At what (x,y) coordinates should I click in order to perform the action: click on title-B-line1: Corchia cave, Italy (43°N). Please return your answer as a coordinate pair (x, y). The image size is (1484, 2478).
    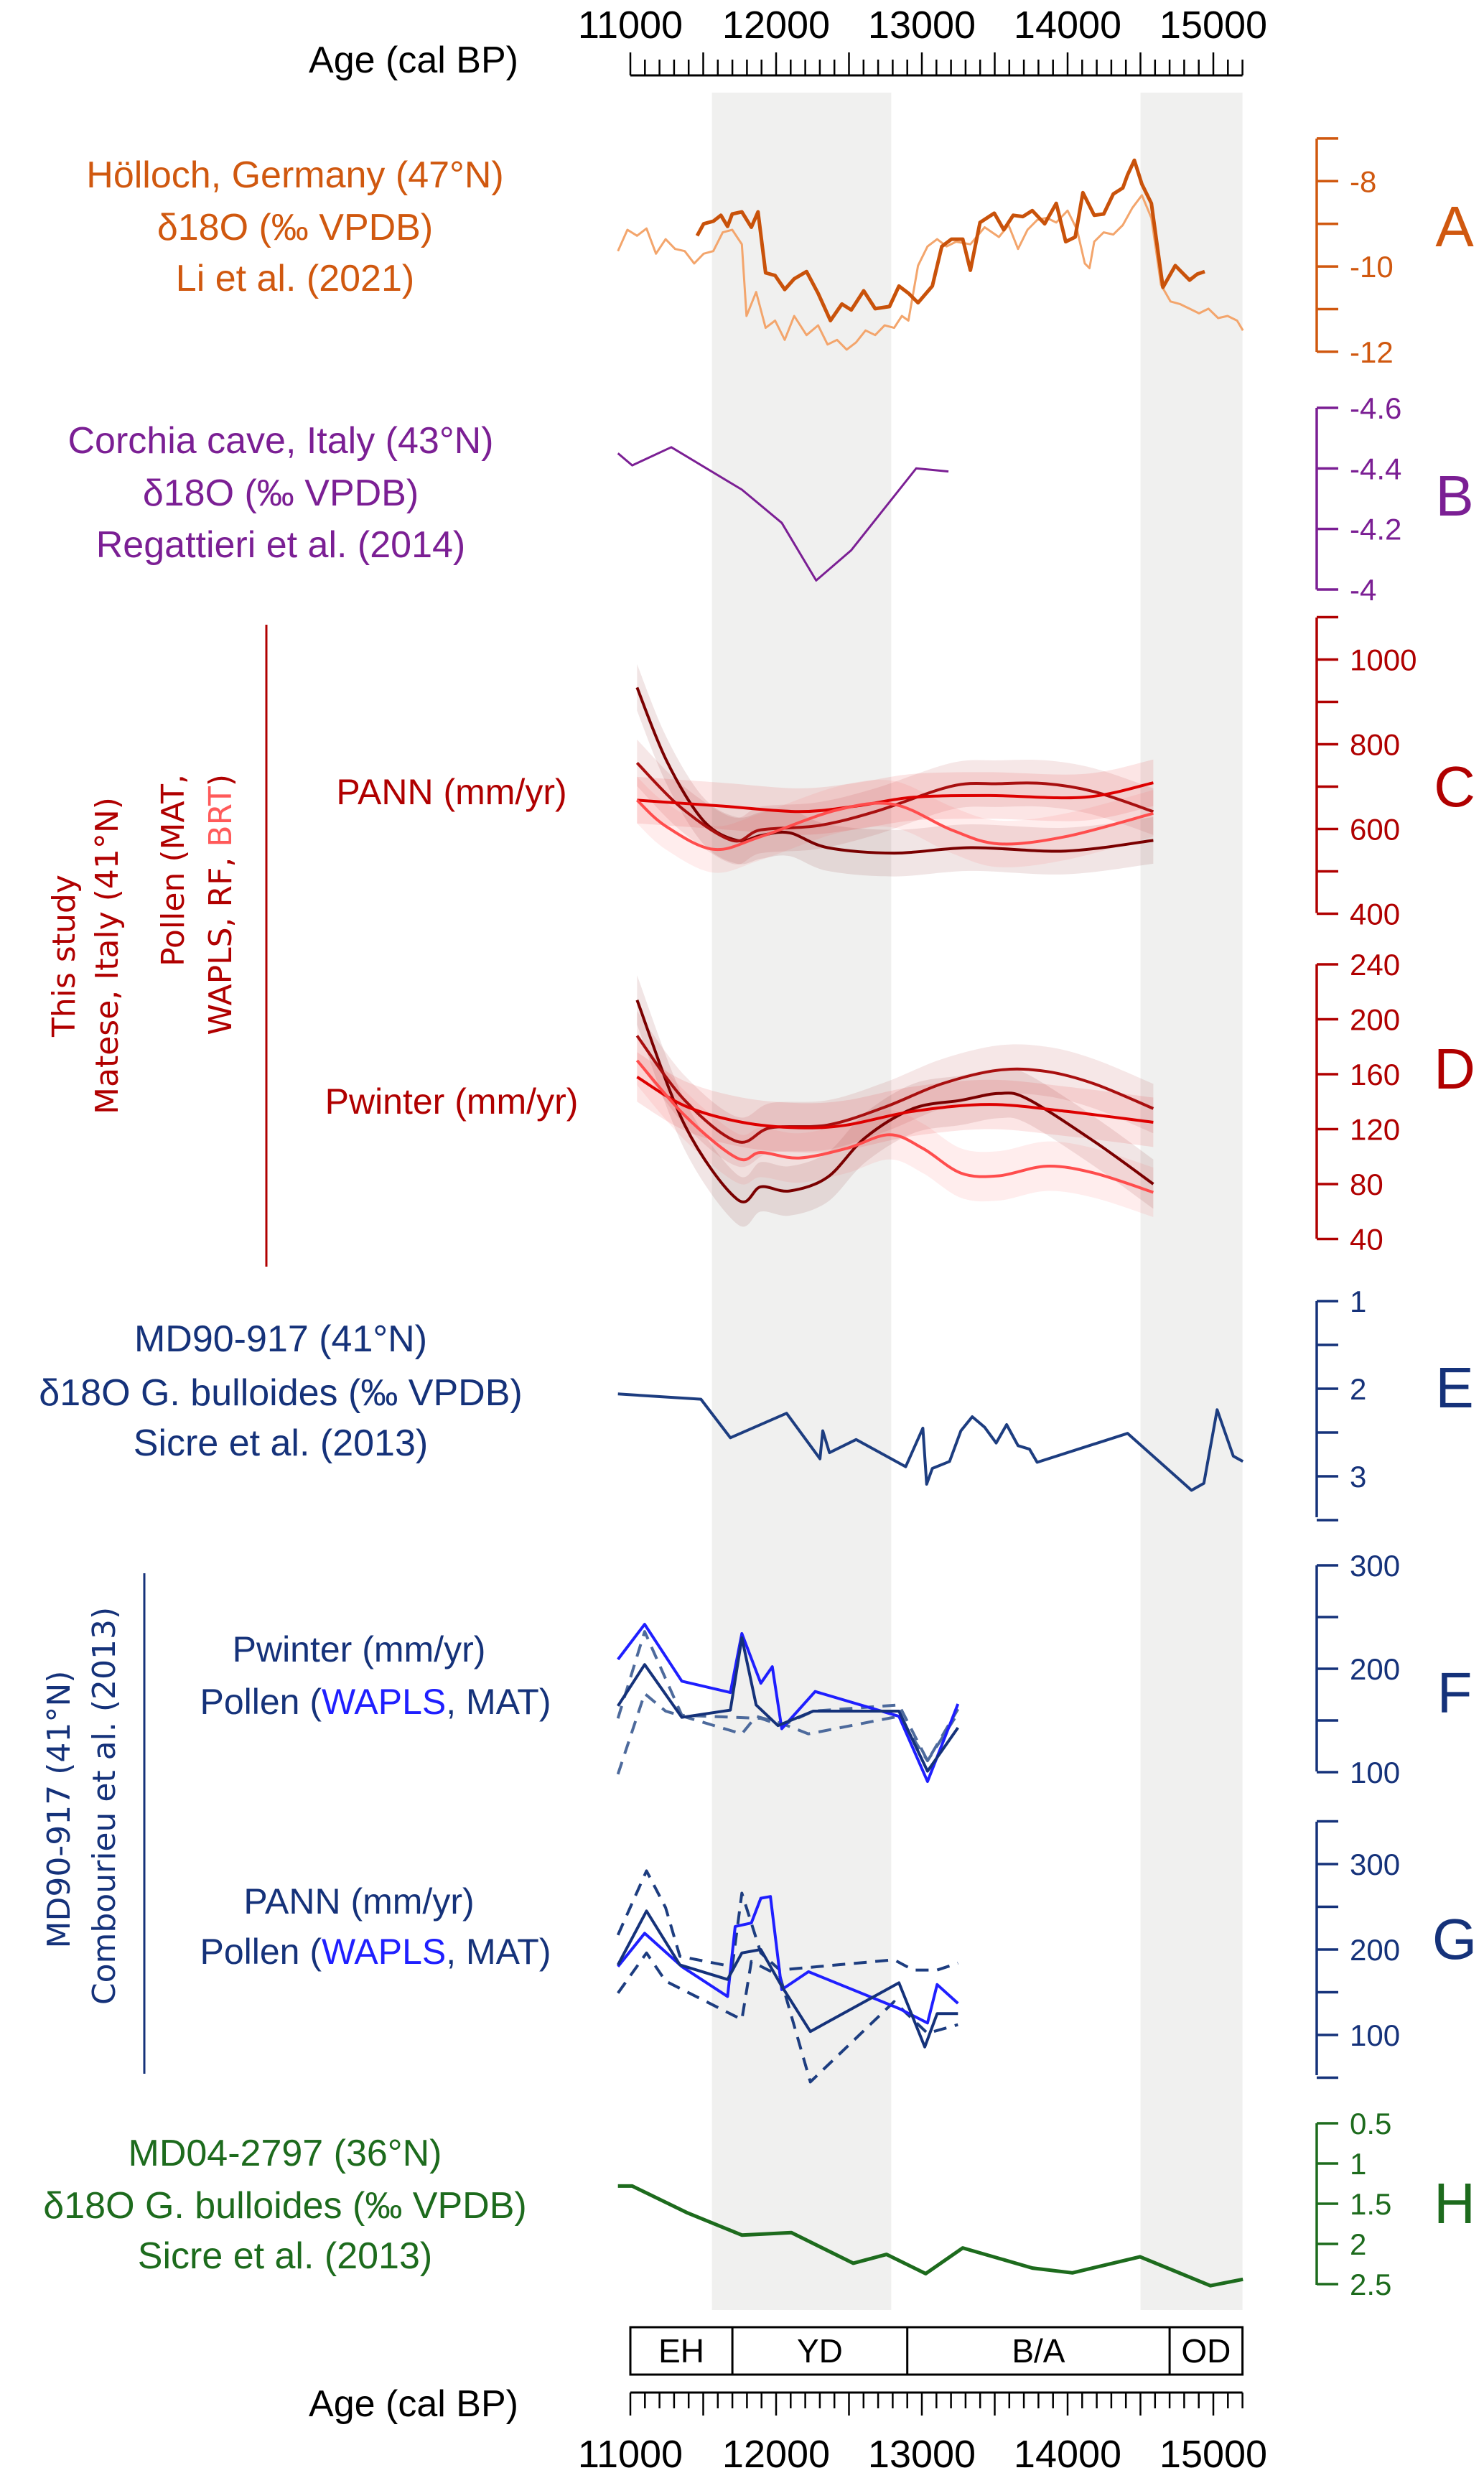
    Looking at the image, I should click on (281, 441).